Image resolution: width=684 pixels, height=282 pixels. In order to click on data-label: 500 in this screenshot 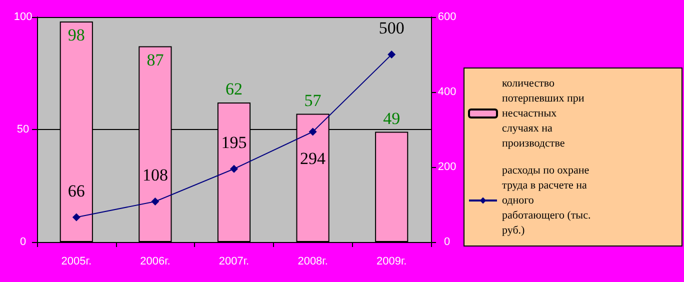, I will do `click(391, 28)`.